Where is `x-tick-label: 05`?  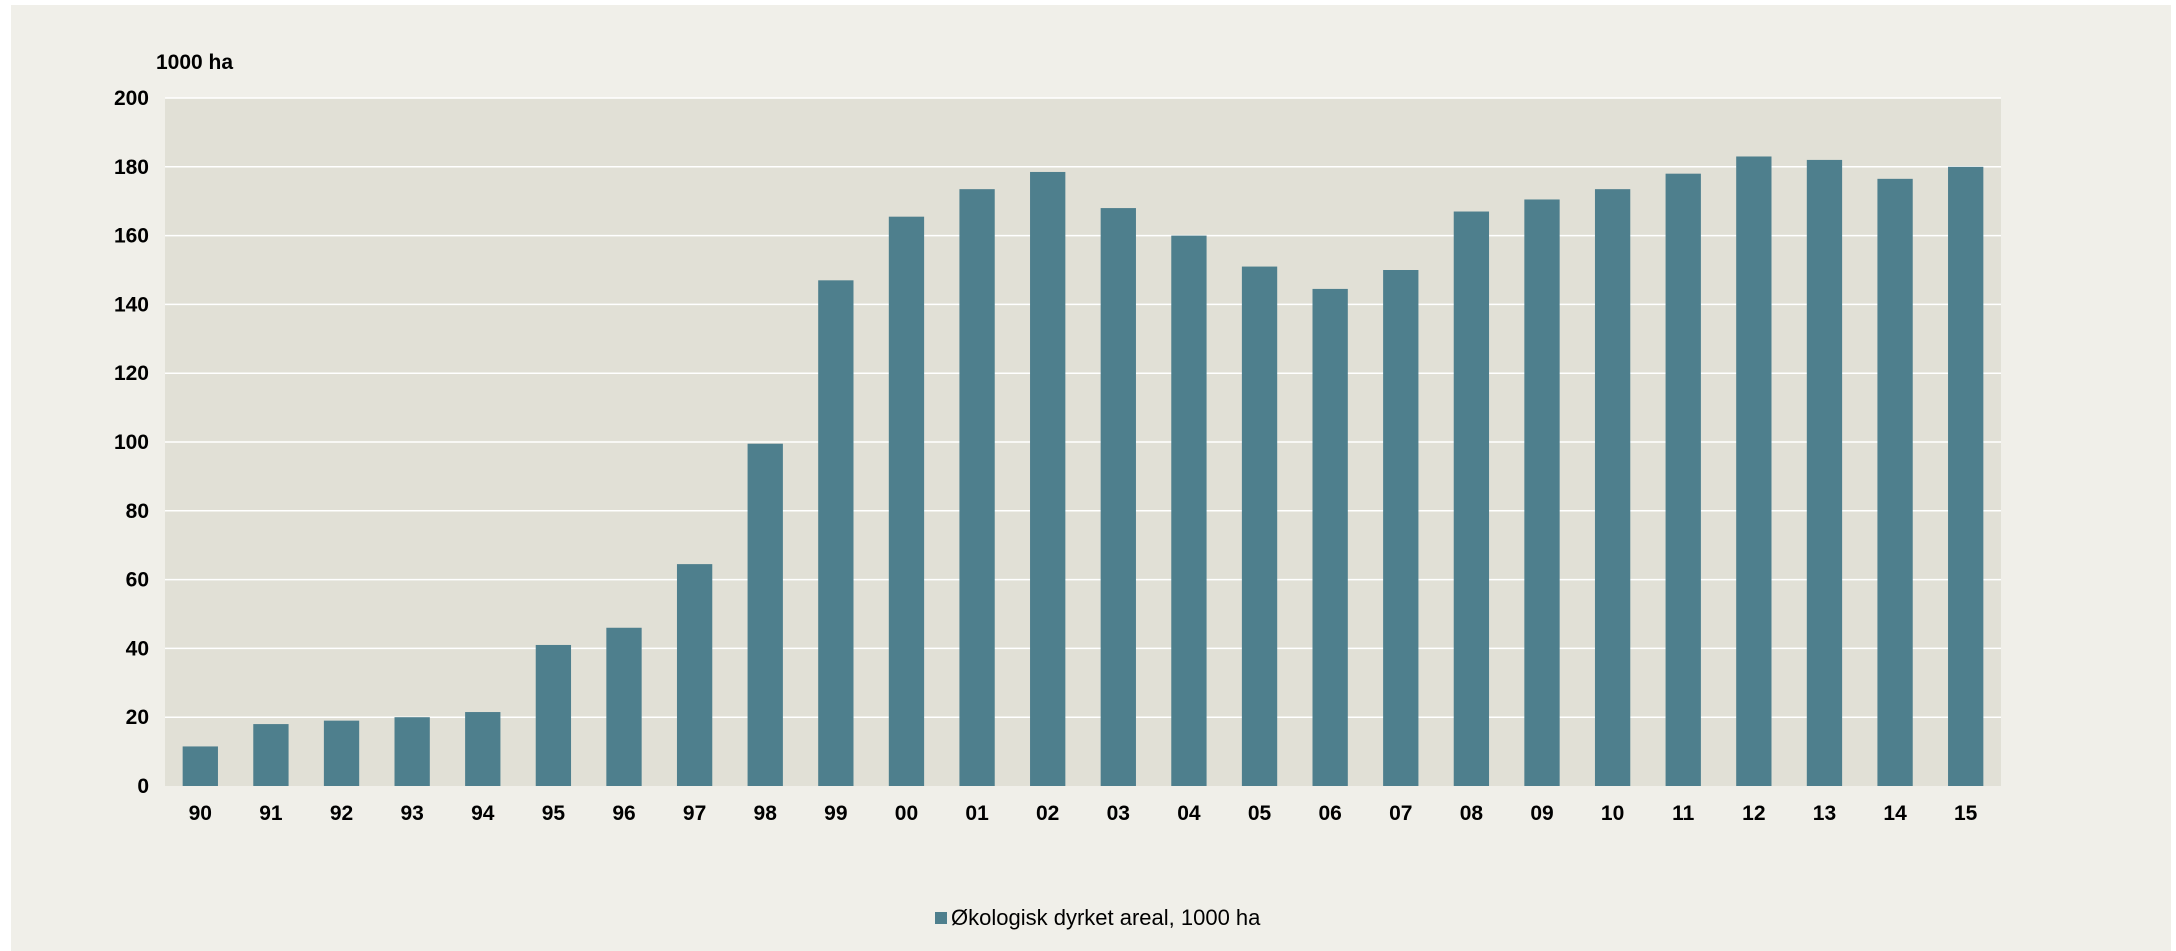 x-tick-label: 05 is located at coordinates (1260, 813).